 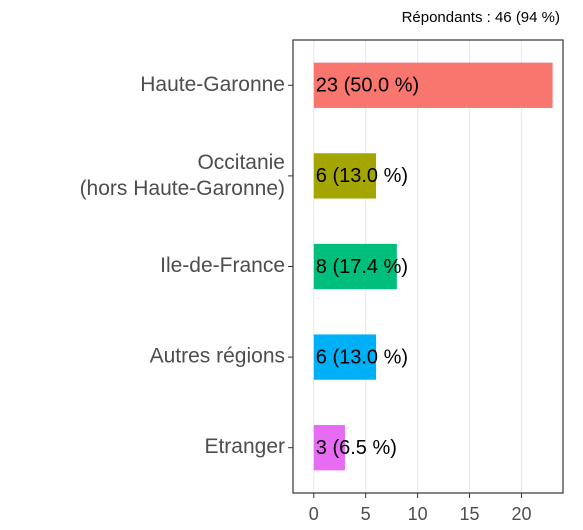 I want to click on y-tick-label: Autres régions, so click(x=217, y=356).